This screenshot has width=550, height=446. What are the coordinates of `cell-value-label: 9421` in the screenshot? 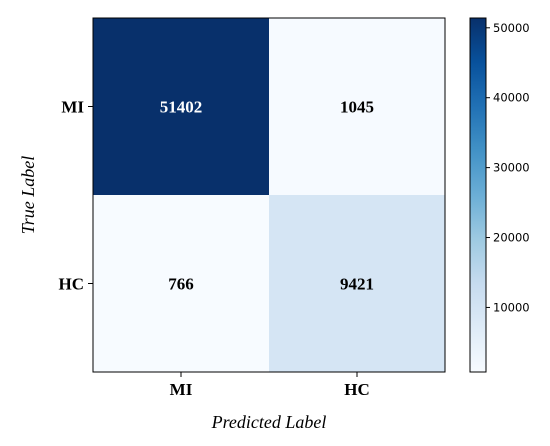 It's located at (357, 284).